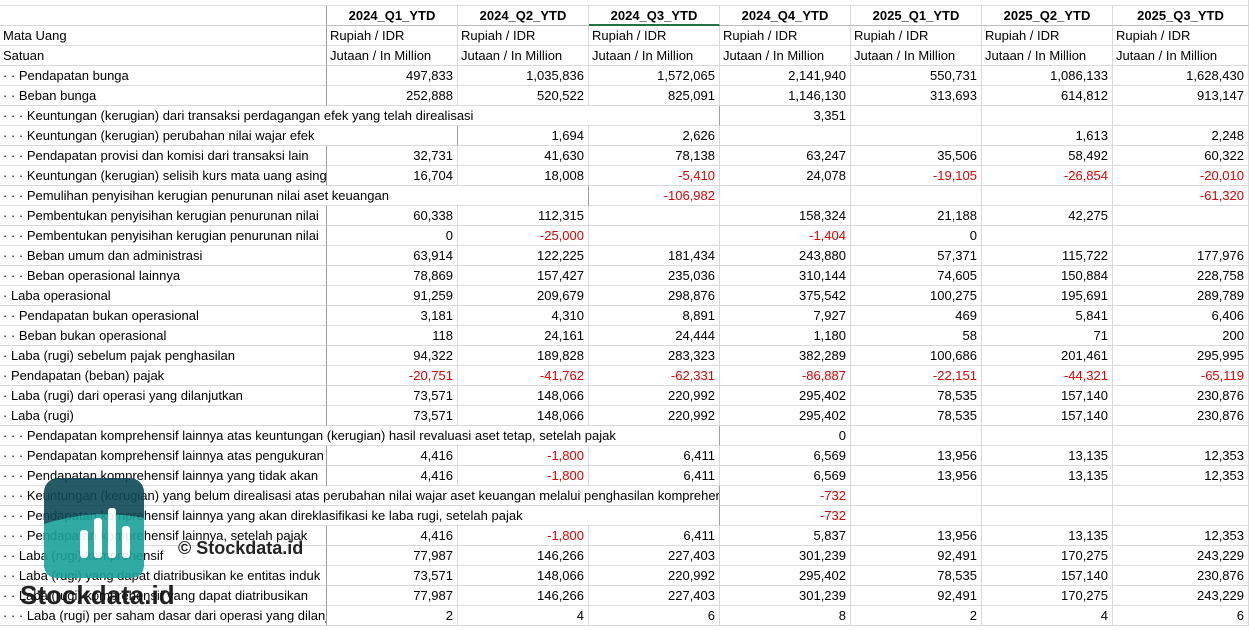 This screenshot has width=1249, height=630. What do you see at coordinates (785, 316) in the screenshot?
I see `value-cell: 7,927` at bounding box center [785, 316].